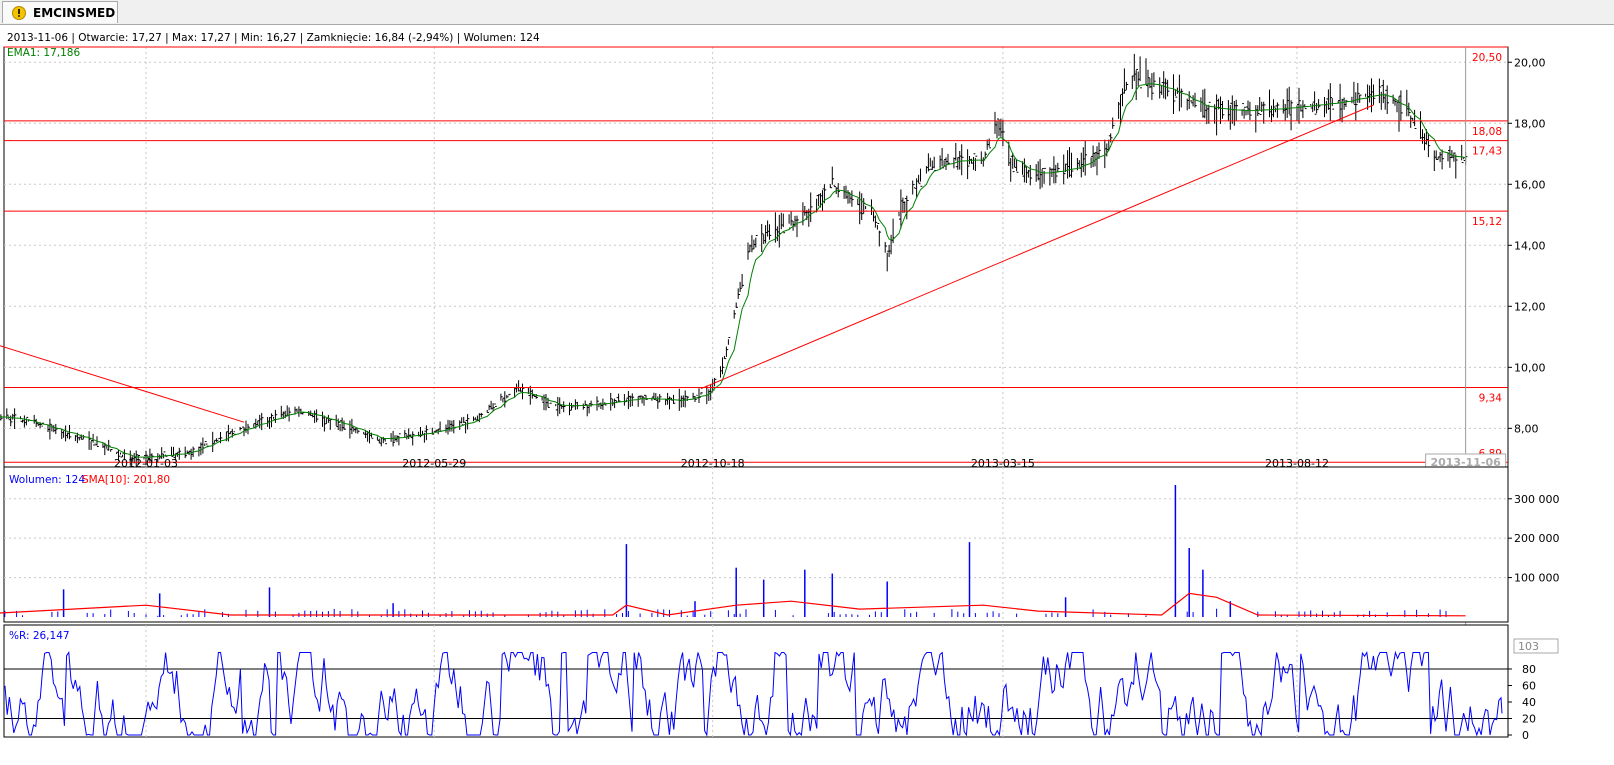 The width and height of the screenshot is (1614, 765). I want to click on wr-top-box, so click(1536, 646).